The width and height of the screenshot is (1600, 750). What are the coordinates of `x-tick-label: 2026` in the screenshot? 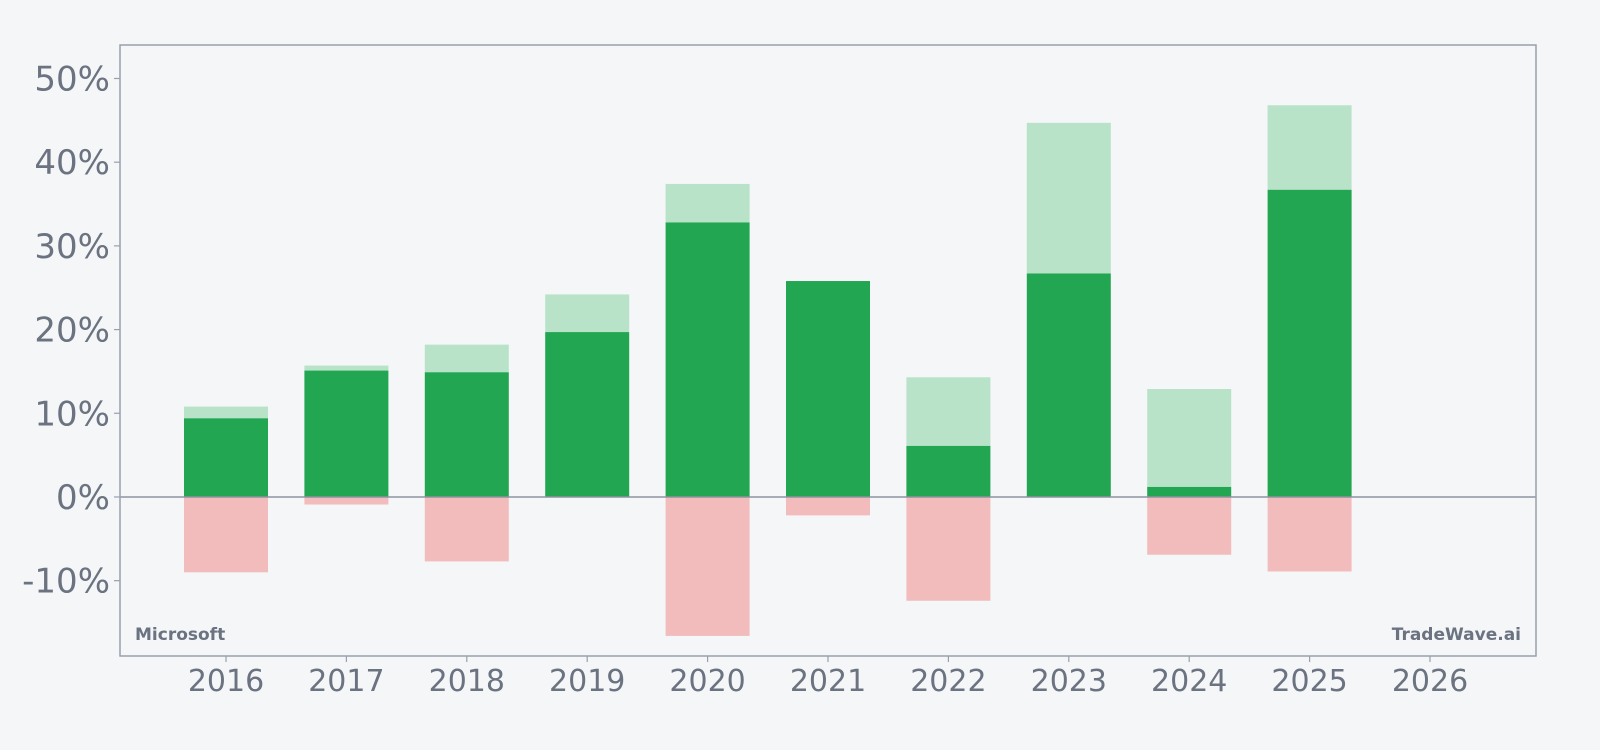 It's located at (1430, 681).